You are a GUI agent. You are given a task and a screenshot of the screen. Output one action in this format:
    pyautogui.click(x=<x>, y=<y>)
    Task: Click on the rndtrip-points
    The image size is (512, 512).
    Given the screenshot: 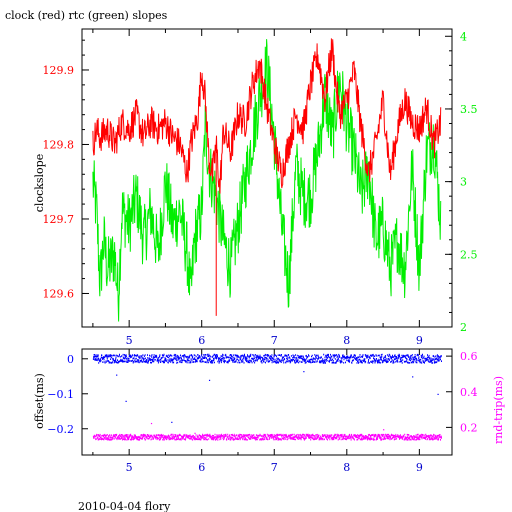 What is the action you would take?
    pyautogui.click(x=267, y=437)
    